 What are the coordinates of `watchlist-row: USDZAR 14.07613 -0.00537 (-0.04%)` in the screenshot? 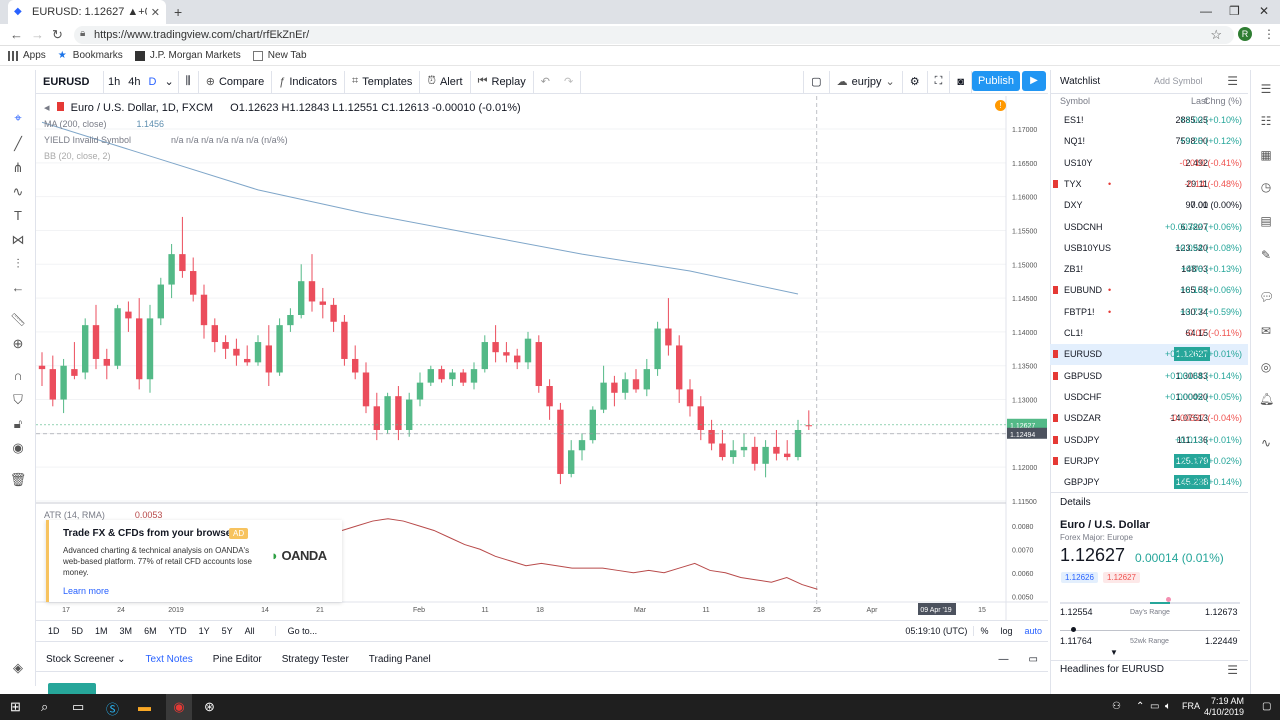 It's located at (1149, 418).